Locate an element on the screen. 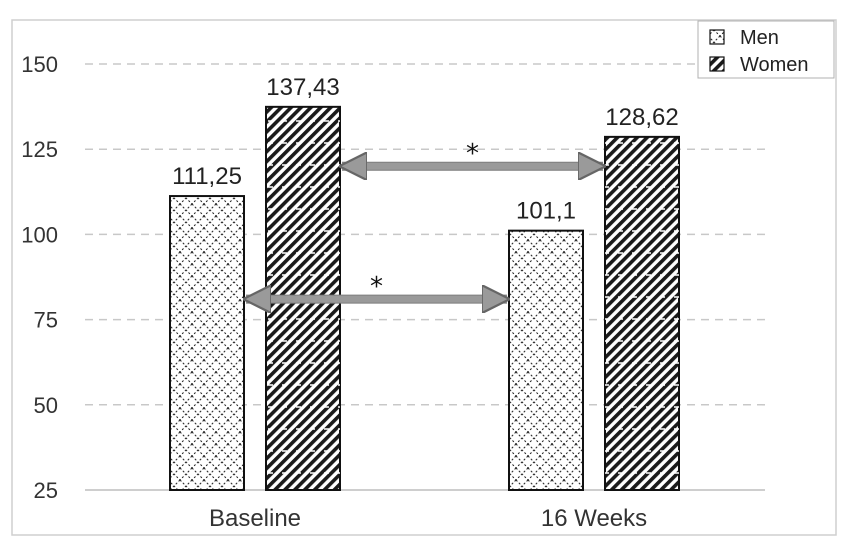  category-label: 16 Weeks is located at coordinates (594, 518).